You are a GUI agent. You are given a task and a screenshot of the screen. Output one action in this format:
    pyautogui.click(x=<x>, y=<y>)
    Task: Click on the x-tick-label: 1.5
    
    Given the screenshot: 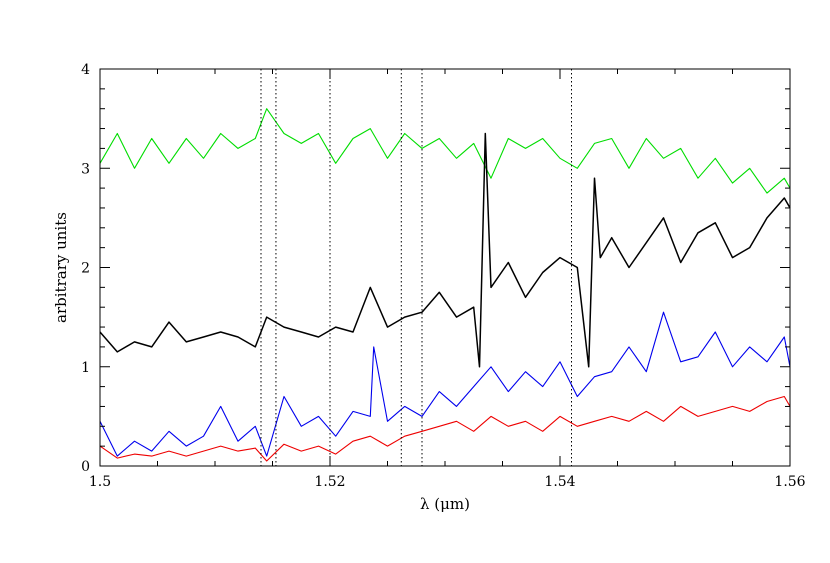 What is the action you would take?
    pyautogui.click(x=100, y=482)
    